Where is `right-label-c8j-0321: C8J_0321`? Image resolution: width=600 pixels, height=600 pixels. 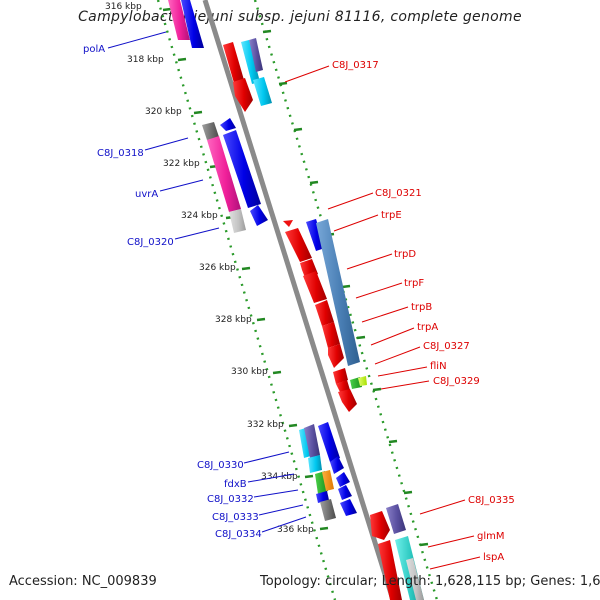 right-label-c8j-0321: C8J_0321 is located at coordinates (398, 193).